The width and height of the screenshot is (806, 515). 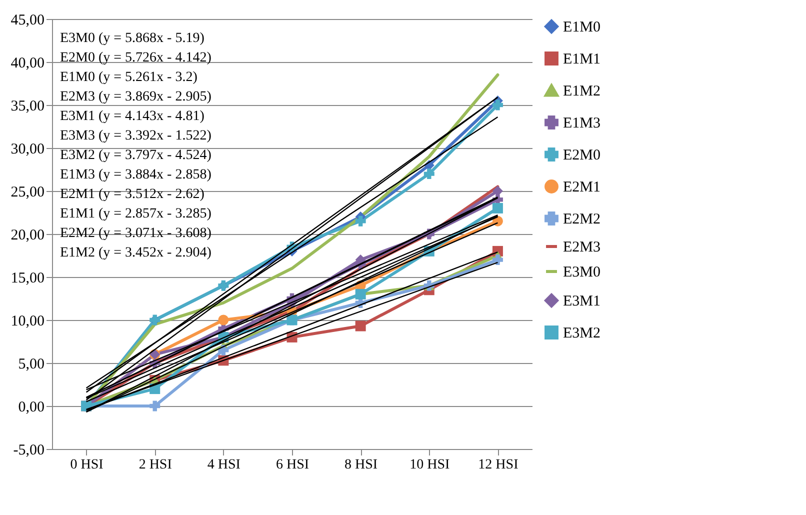 What do you see at coordinates (136, 136) in the screenshot?
I see `annotation: E3M3 (y = 3.392x - 1.522)` at bounding box center [136, 136].